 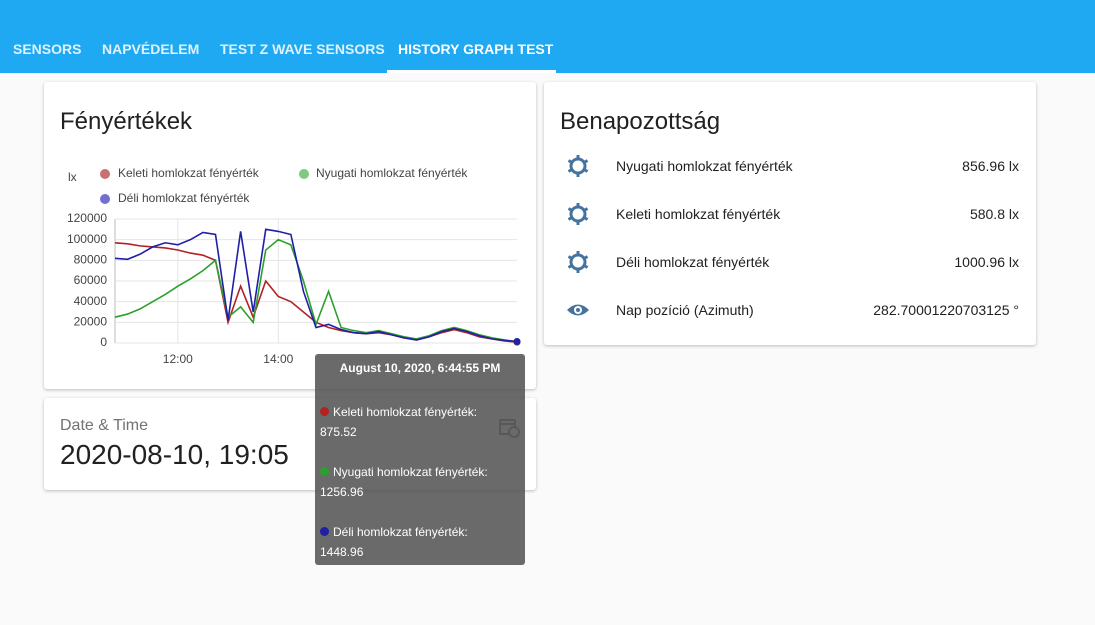 What do you see at coordinates (126, 121) in the screenshot?
I see `card-title: Fényértékek` at bounding box center [126, 121].